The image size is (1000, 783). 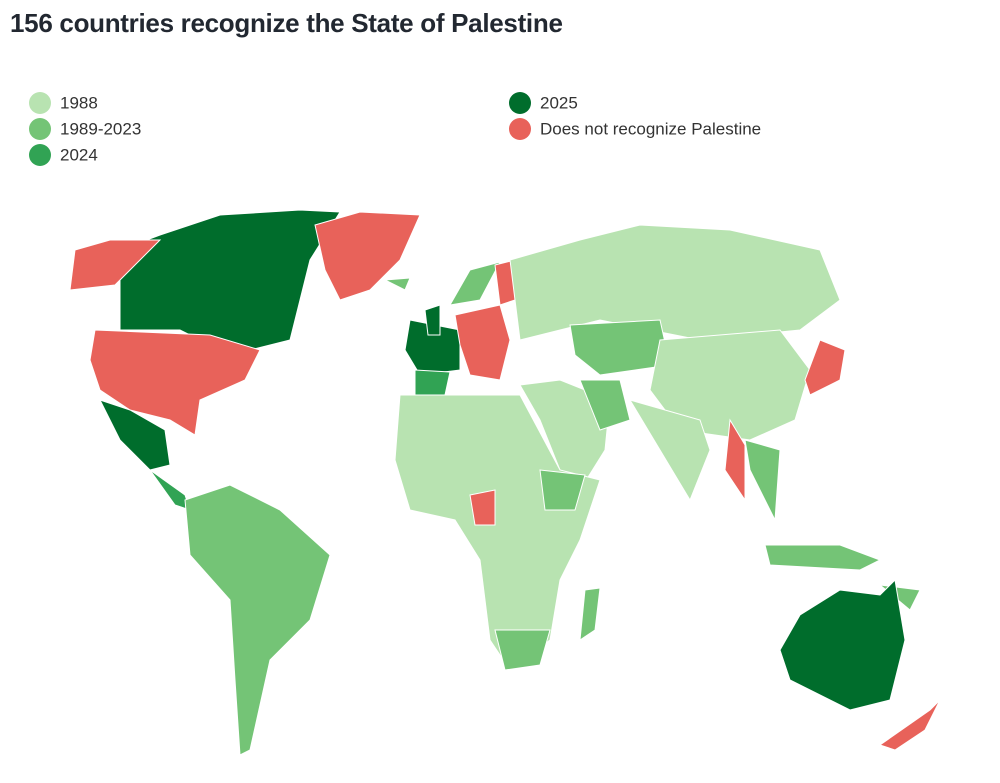 What do you see at coordinates (100, 128) in the screenshot?
I see `legend-label: 1989-2023` at bounding box center [100, 128].